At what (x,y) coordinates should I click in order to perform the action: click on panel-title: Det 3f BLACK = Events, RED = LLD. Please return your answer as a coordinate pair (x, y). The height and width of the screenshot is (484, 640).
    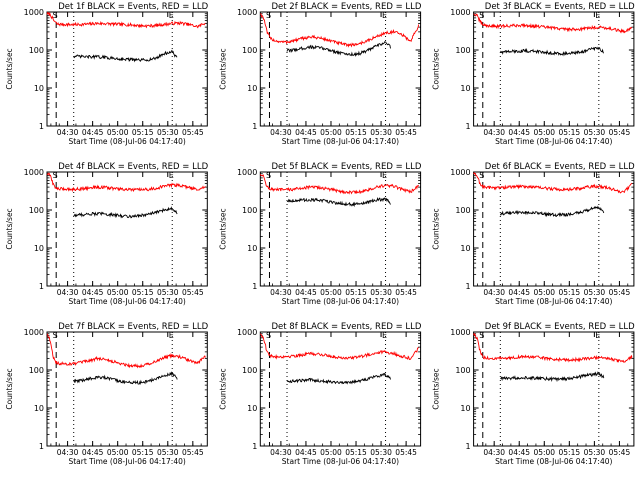
    Looking at the image, I should click on (560, 7).